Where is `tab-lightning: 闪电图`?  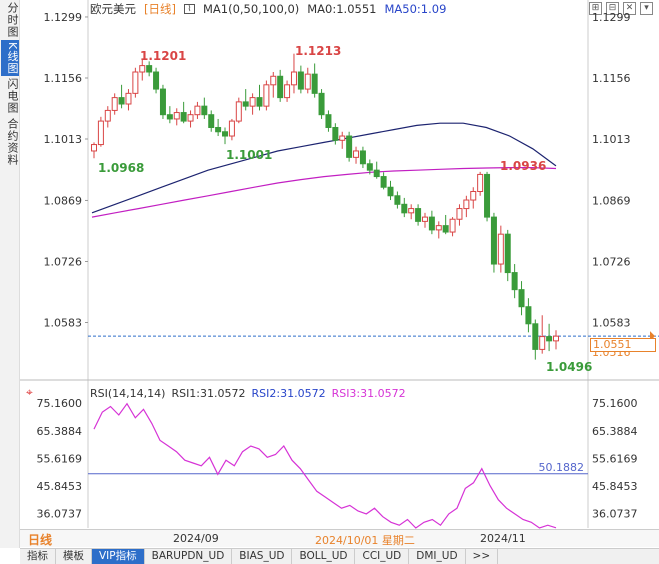 tab-lightning: 闪电图 is located at coordinates (12, 96).